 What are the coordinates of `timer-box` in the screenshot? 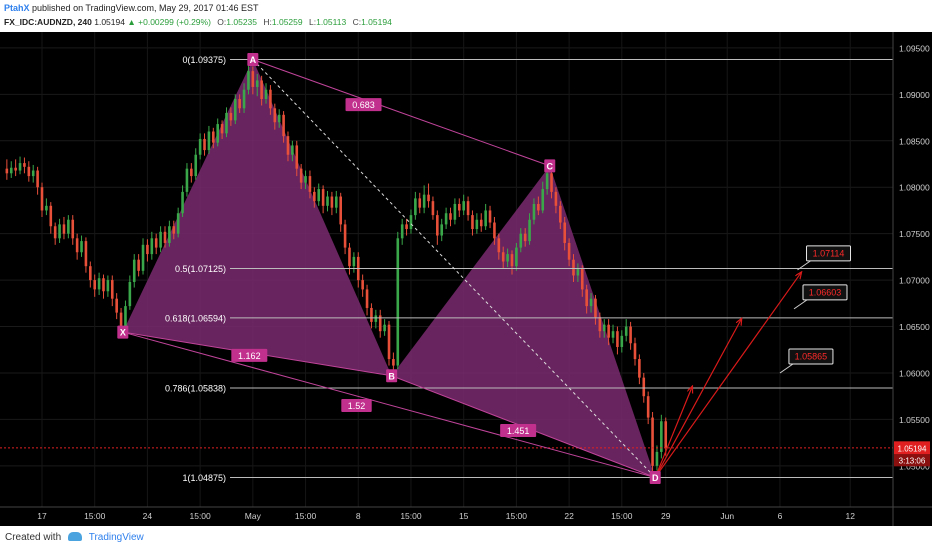 It's located at (912, 460).